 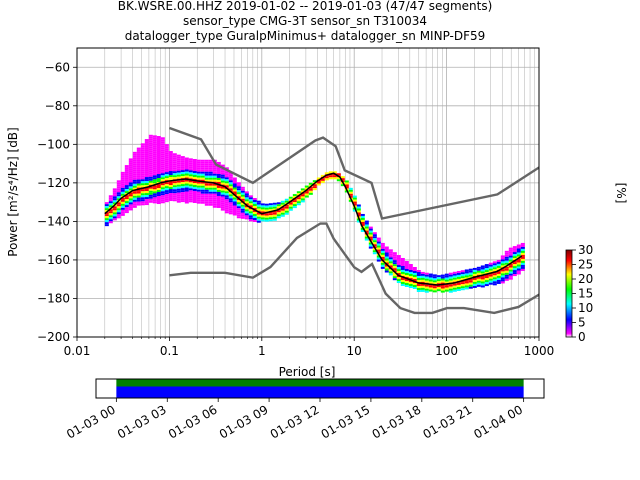 I want to click on noise-model-nlnm, so click(x=354, y=268).